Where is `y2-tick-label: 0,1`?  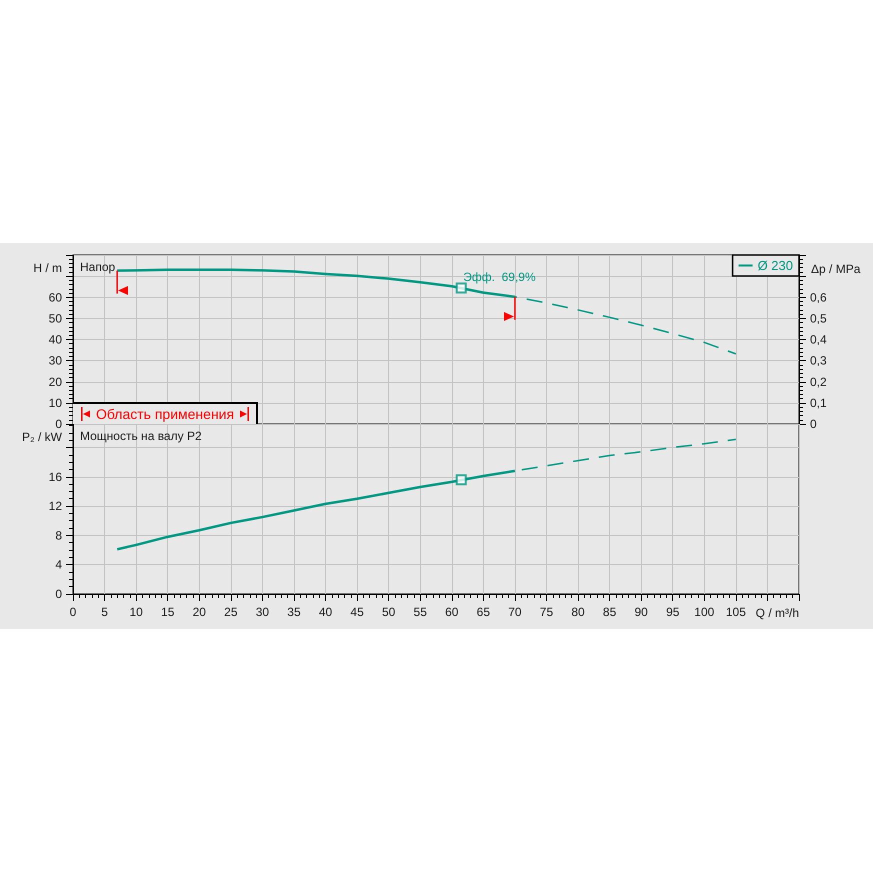 y2-tick-label: 0,1 is located at coordinates (819, 403).